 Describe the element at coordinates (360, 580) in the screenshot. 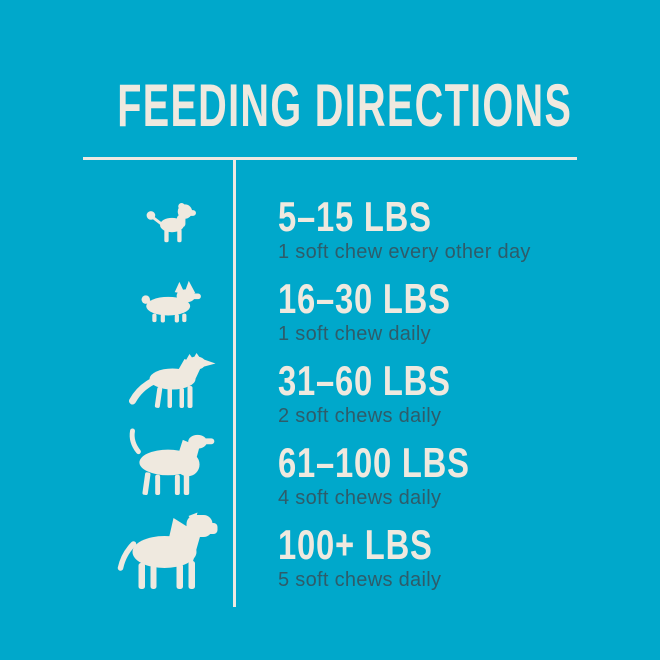

I see `dose-instruction: 5 soft chews daily` at that location.